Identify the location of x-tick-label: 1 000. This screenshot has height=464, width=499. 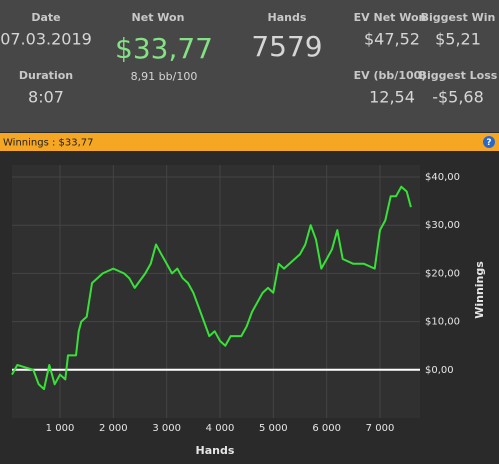
(60, 428).